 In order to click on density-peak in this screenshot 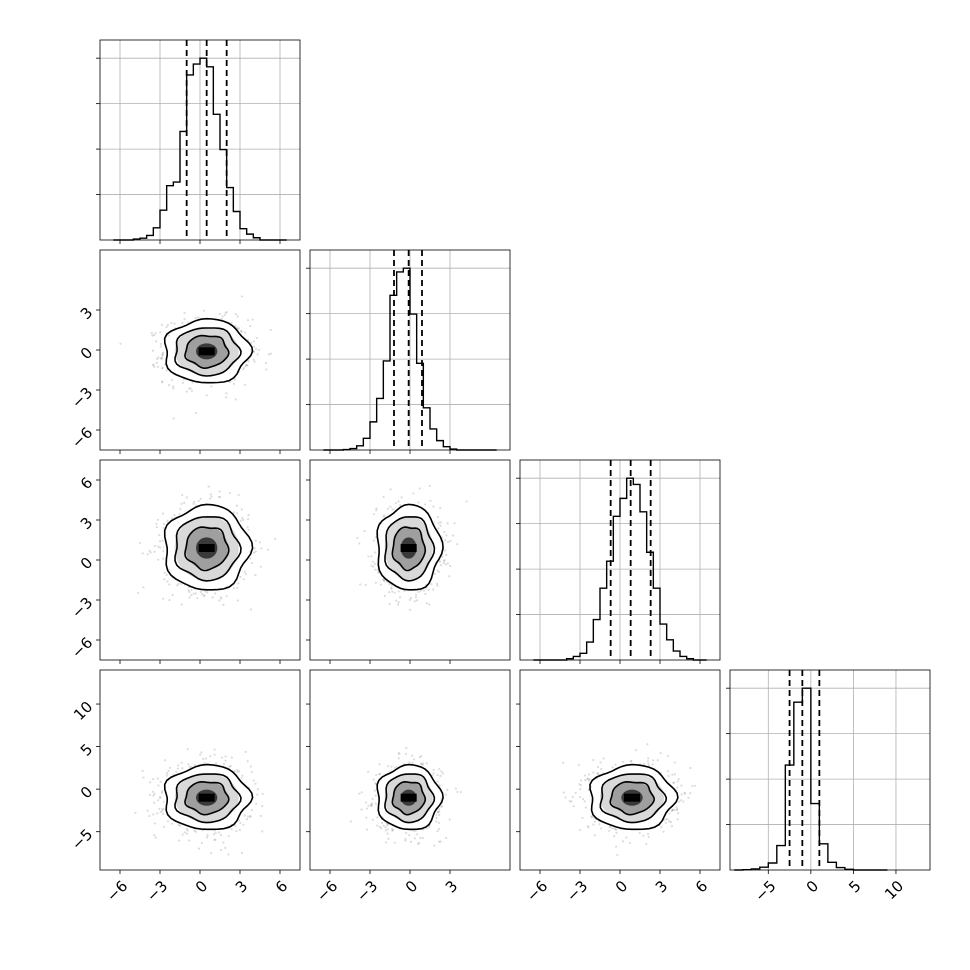, I will do `click(206, 548)`.